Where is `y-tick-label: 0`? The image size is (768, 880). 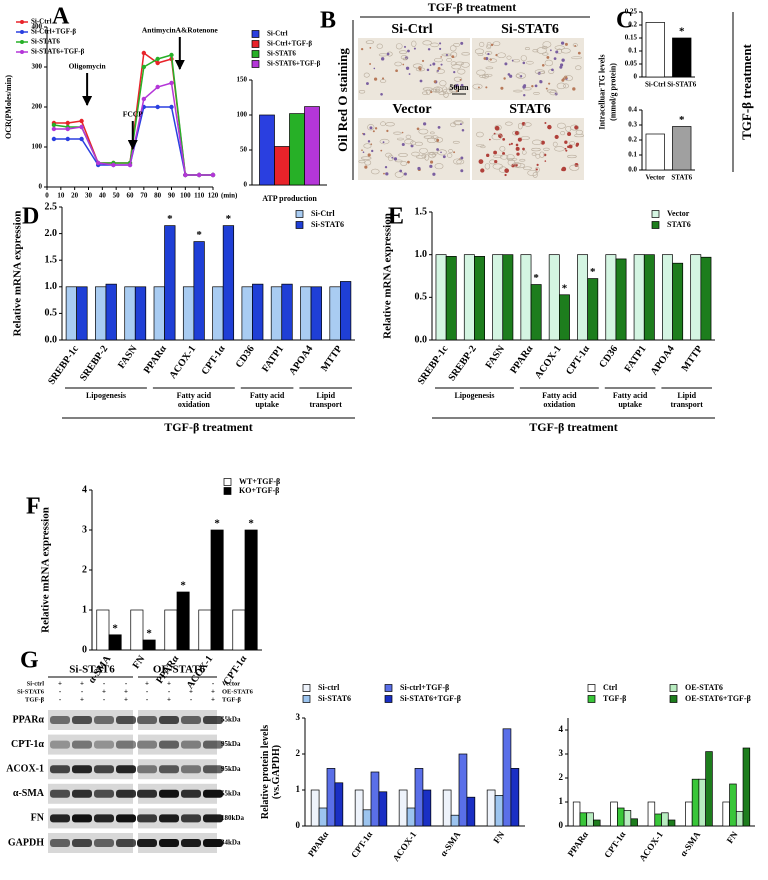 y-tick-label: 0 is located at coordinates (636, 77).